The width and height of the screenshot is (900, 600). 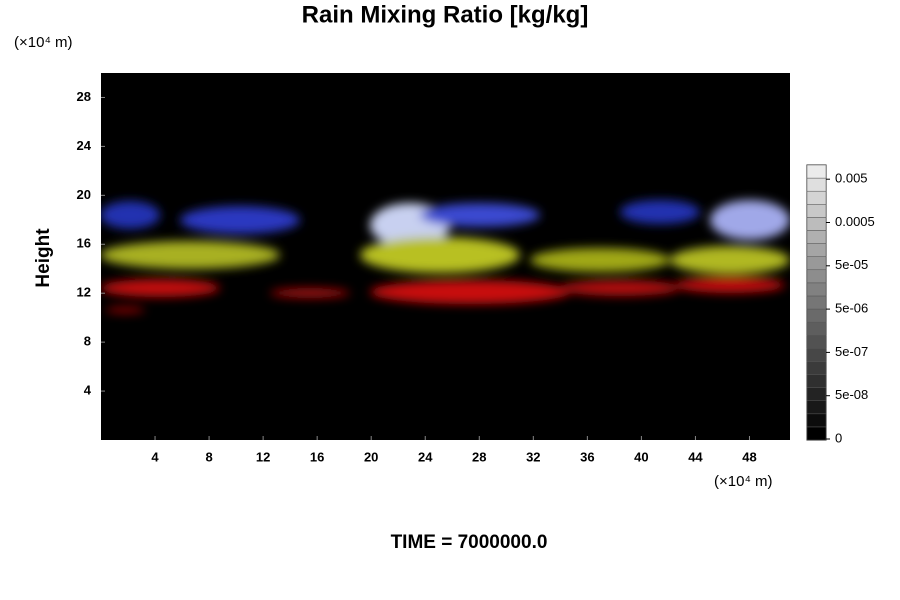 What do you see at coordinates (84, 194) in the screenshot?
I see `y-tick-label: 20` at bounding box center [84, 194].